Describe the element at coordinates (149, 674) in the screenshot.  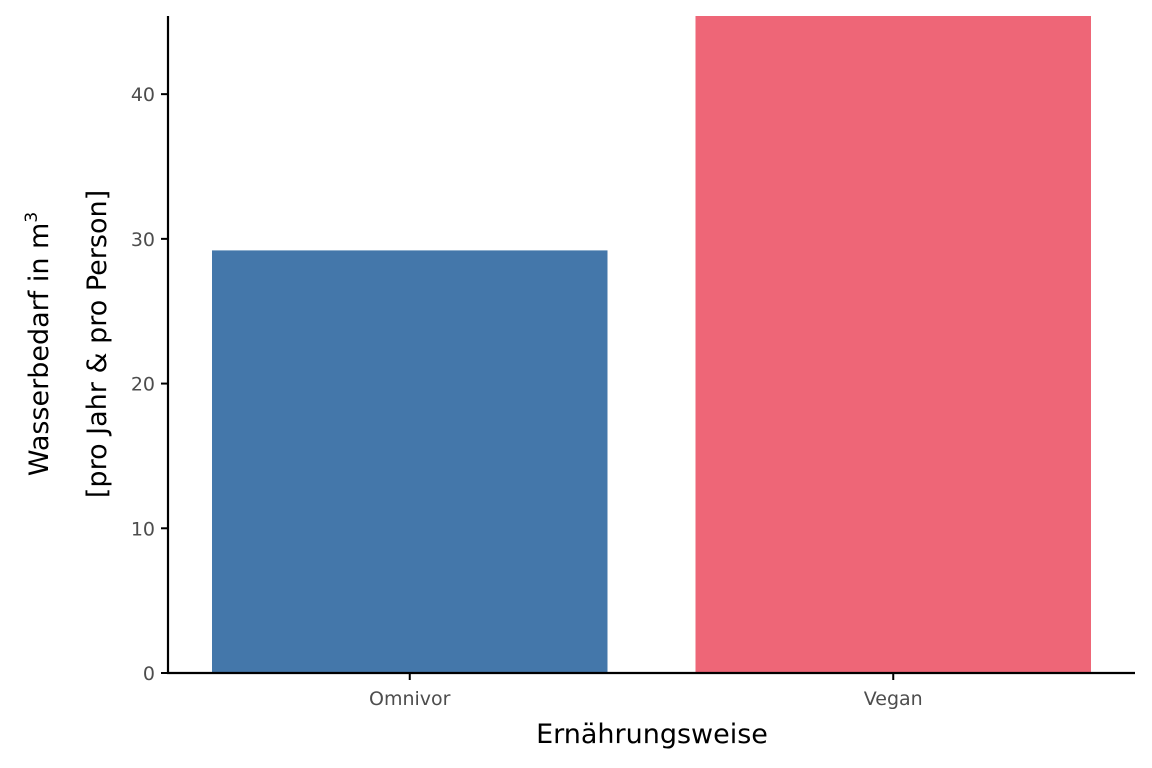
I see `y-tick-label: 0` at that location.